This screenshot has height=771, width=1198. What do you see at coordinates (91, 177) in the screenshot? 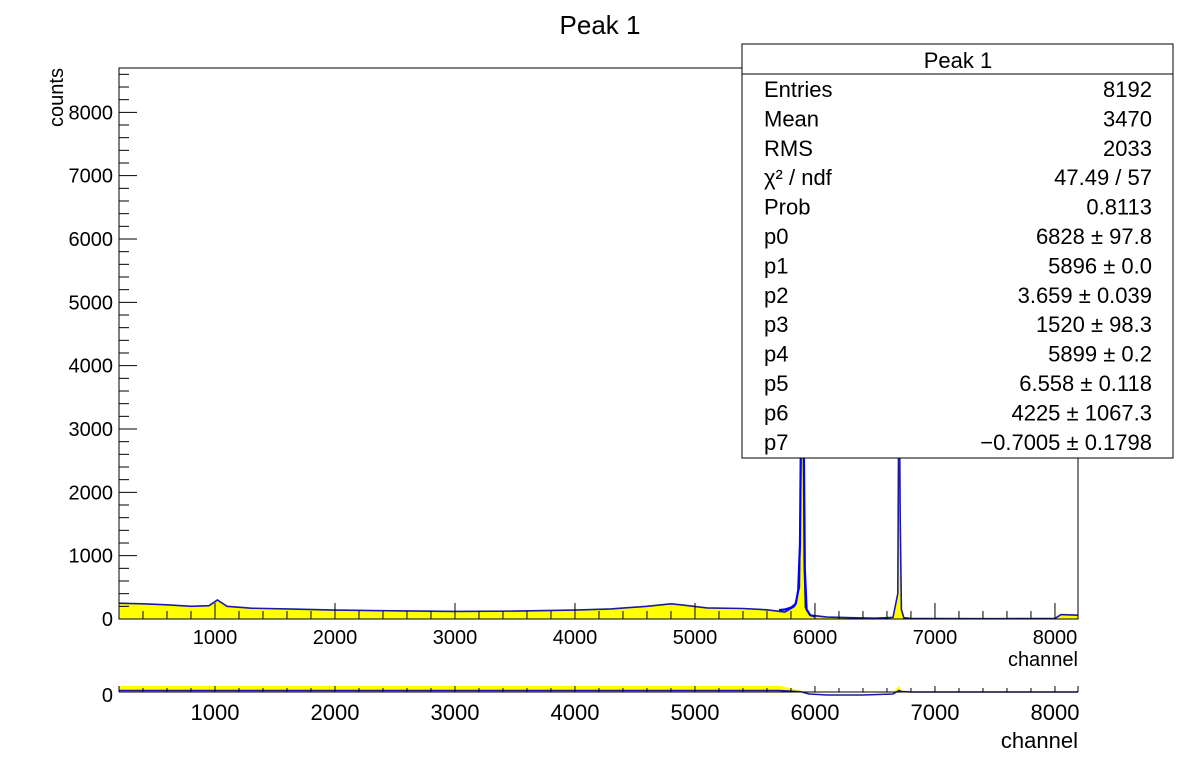
I see `y-tick-label: 7000` at bounding box center [91, 177].